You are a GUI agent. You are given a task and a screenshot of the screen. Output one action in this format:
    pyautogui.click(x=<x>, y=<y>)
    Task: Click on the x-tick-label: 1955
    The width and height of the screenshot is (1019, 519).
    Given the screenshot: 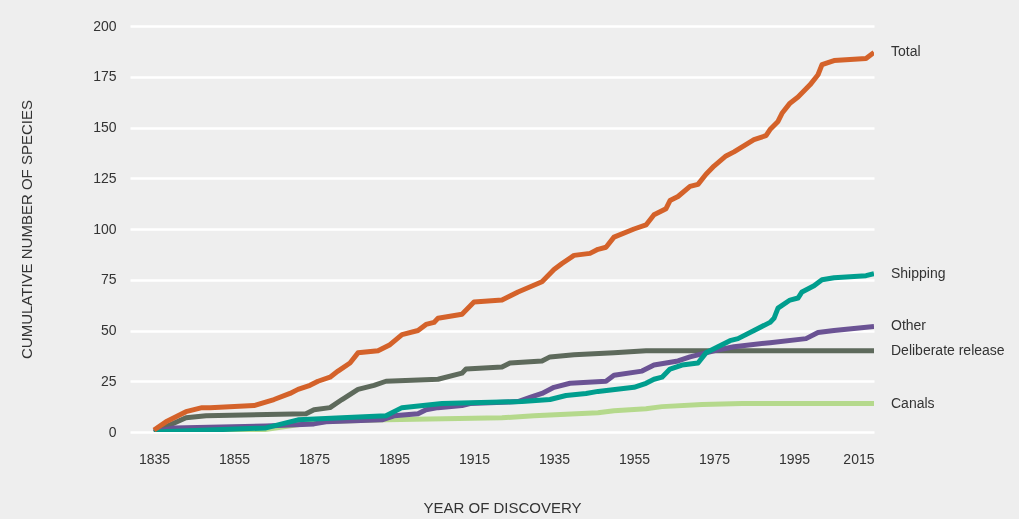 What is the action you would take?
    pyautogui.click(x=634, y=458)
    